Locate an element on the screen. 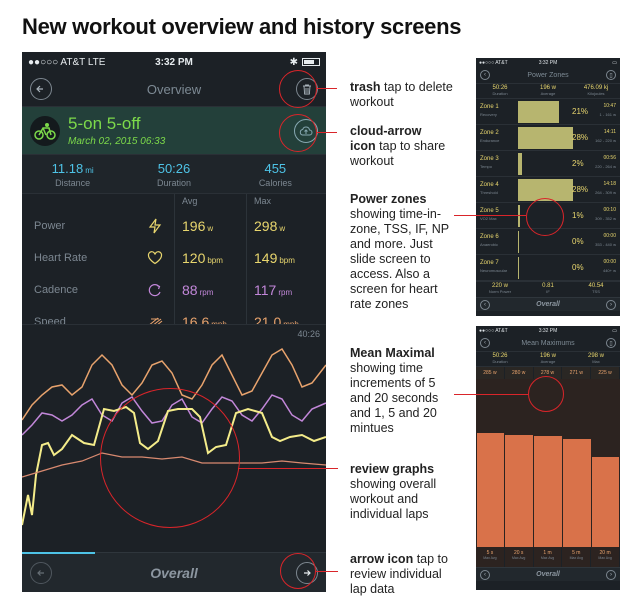 Image resolution: width=640 pixels, height=610 pixels. metric-max-unit: bpm is located at coordinates (287, 260).